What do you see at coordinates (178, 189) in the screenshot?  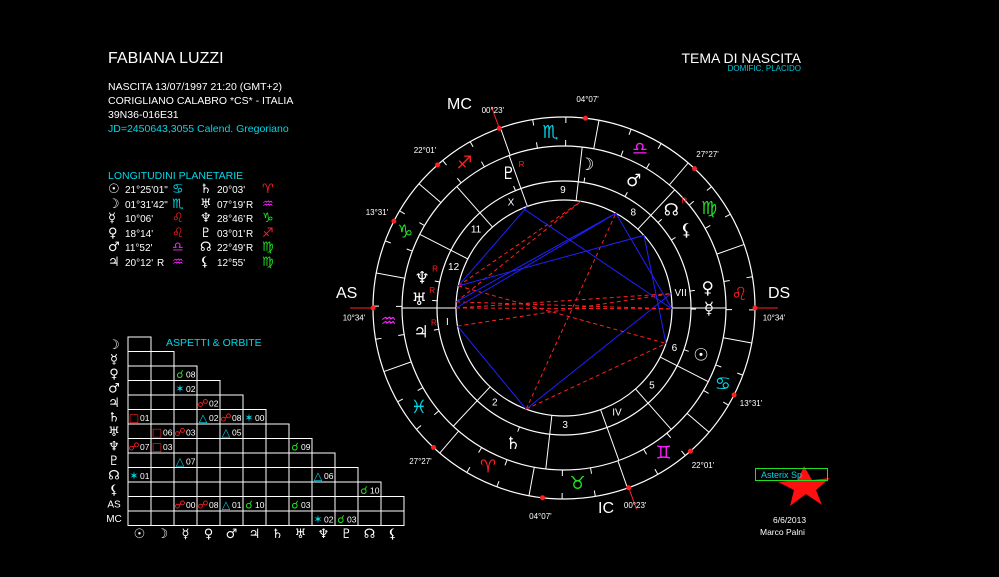 I see `cancer-sign-icon: ♋` at bounding box center [178, 189].